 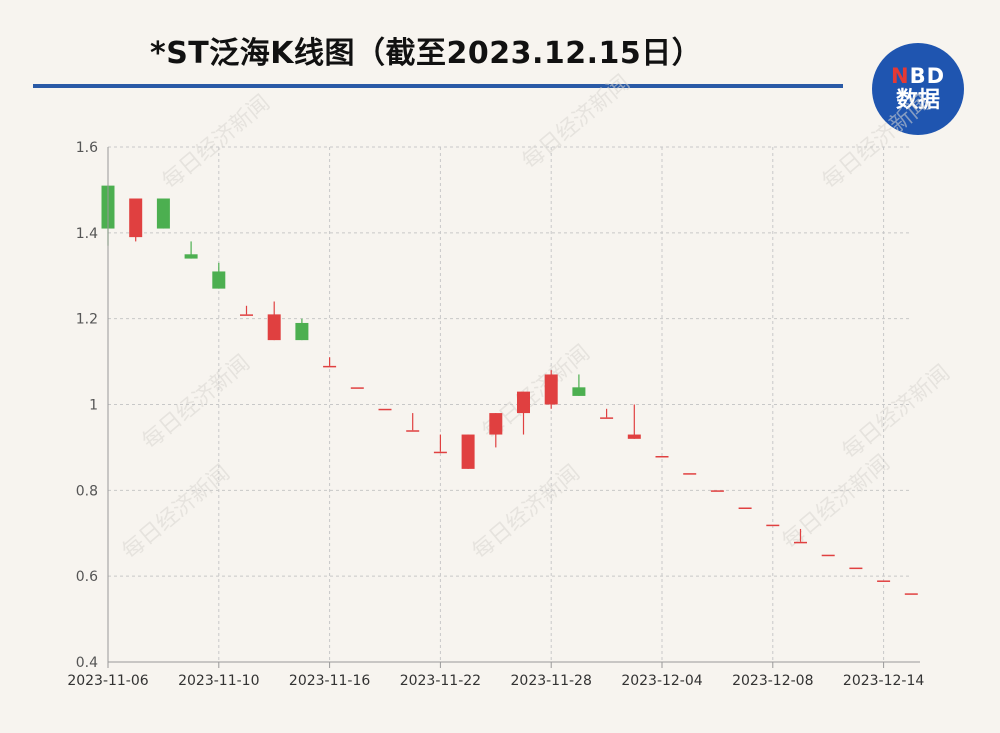 What do you see at coordinates (93, 406) in the screenshot?
I see `y-tick-label: 1` at bounding box center [93, 406].